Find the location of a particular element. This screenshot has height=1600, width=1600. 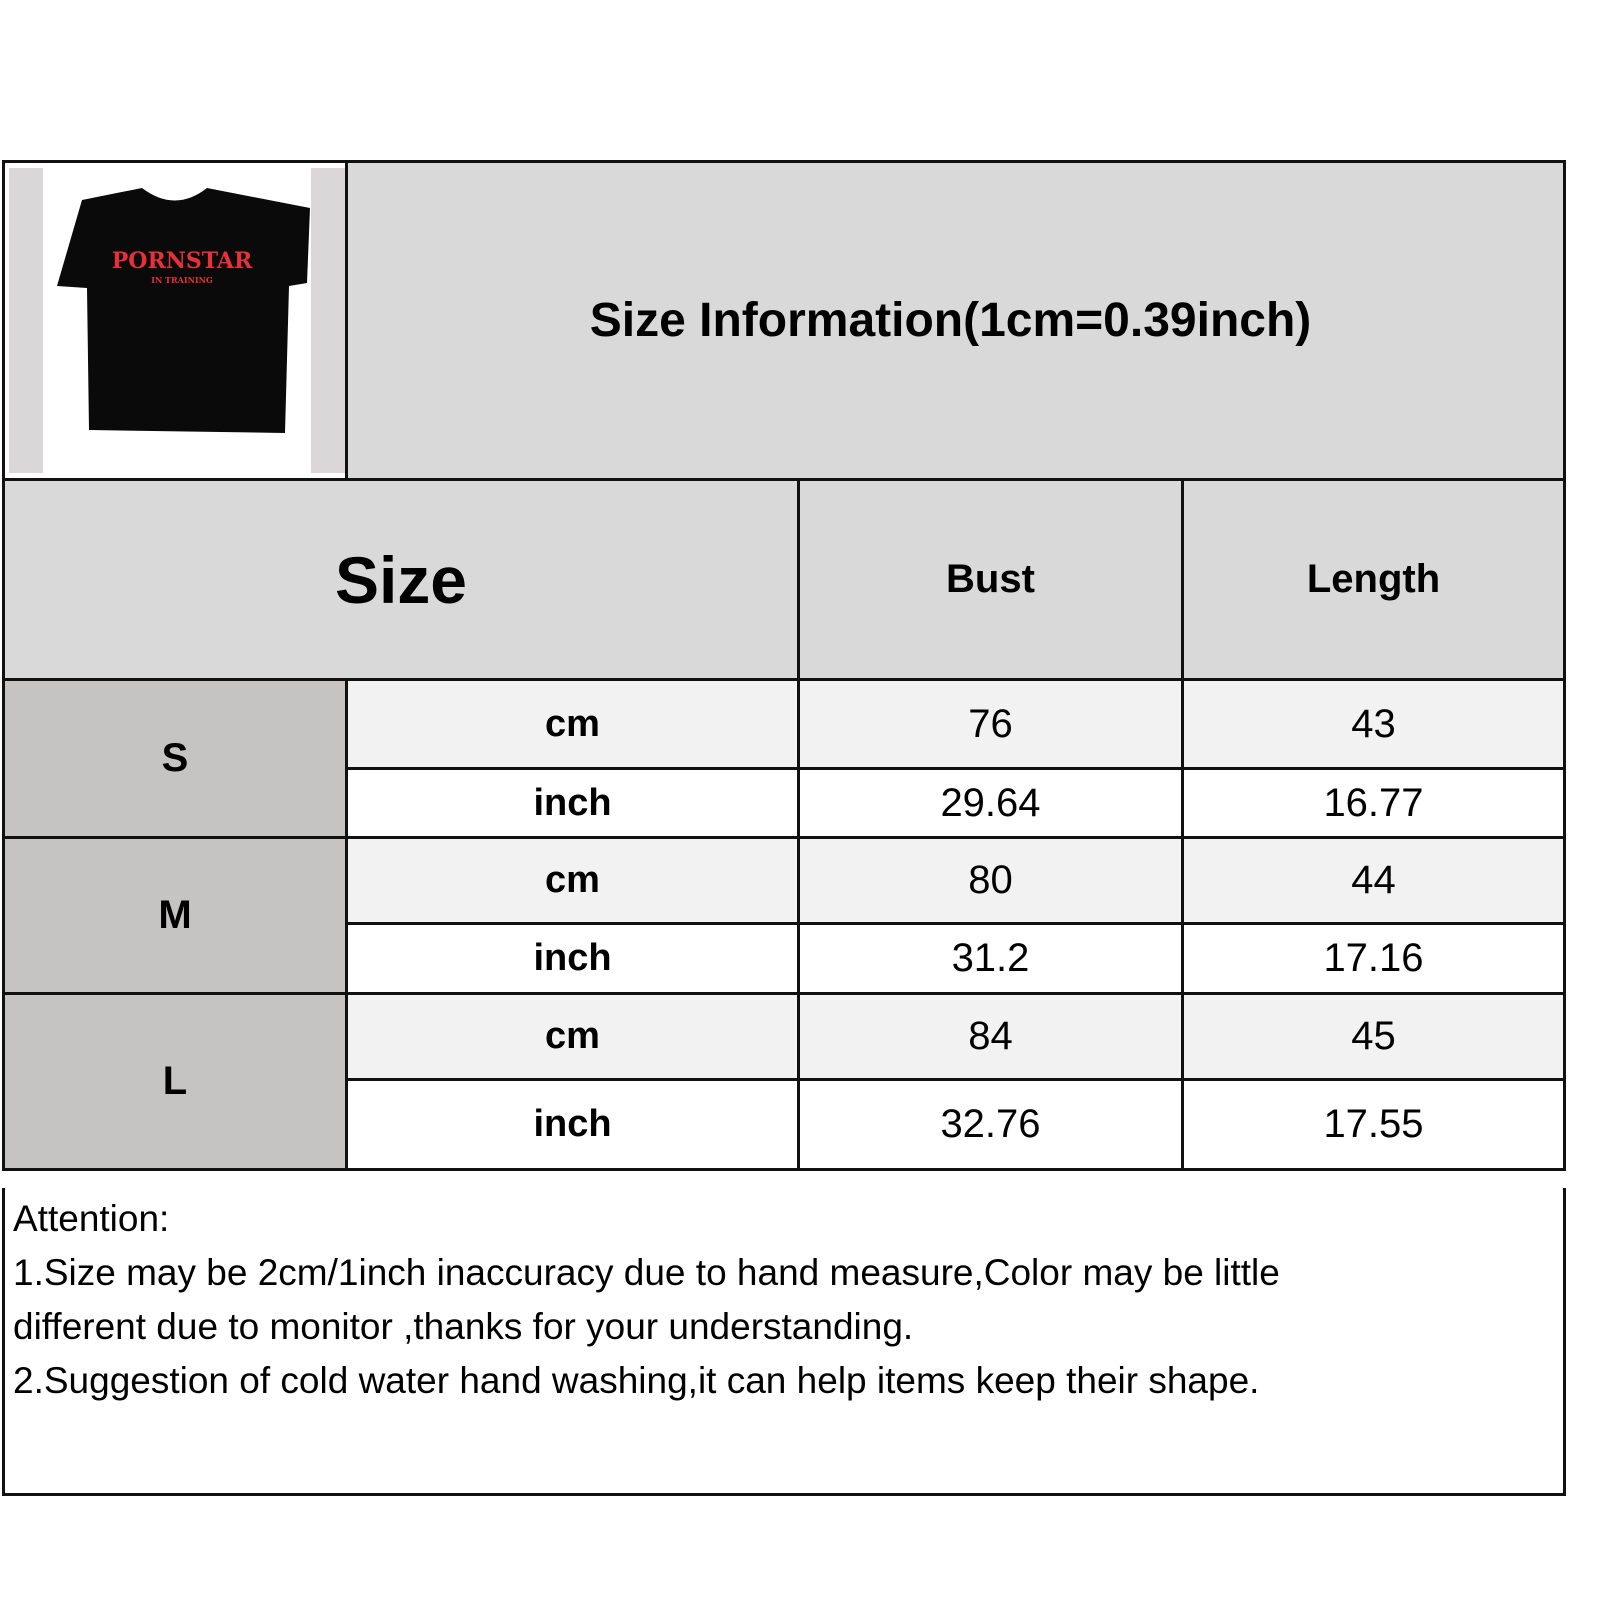

bust-cell-text: 32.76 is located at coordinates (990, 1124).